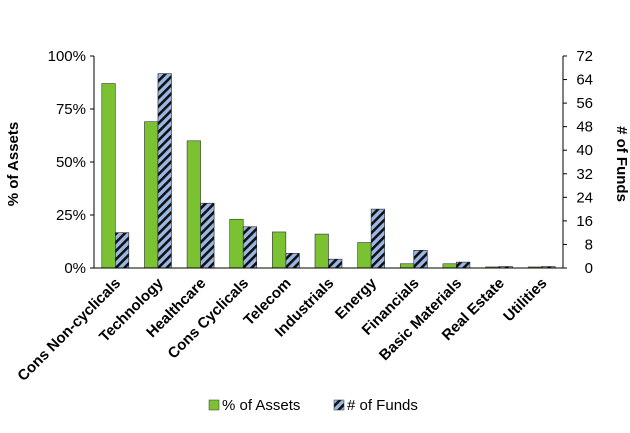 The width and height of the screenshot is (630, 433). Describe the element at coordinates (525, 300) in the screenshot. I see `category-label: Utilities` at that location.